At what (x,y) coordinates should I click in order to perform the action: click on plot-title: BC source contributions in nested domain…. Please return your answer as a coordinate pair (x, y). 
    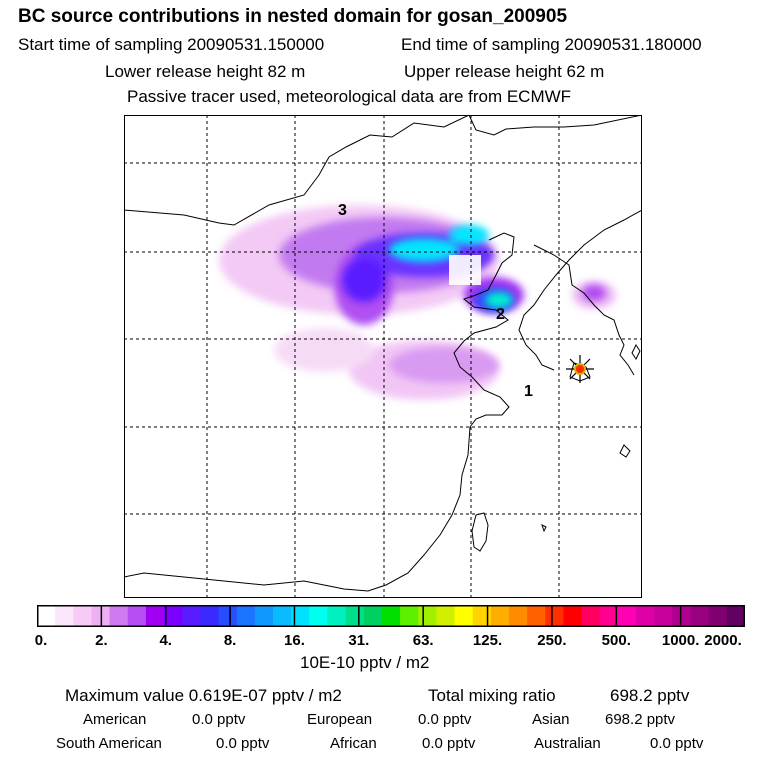
    Looking at the image, I should click on (293, 16).